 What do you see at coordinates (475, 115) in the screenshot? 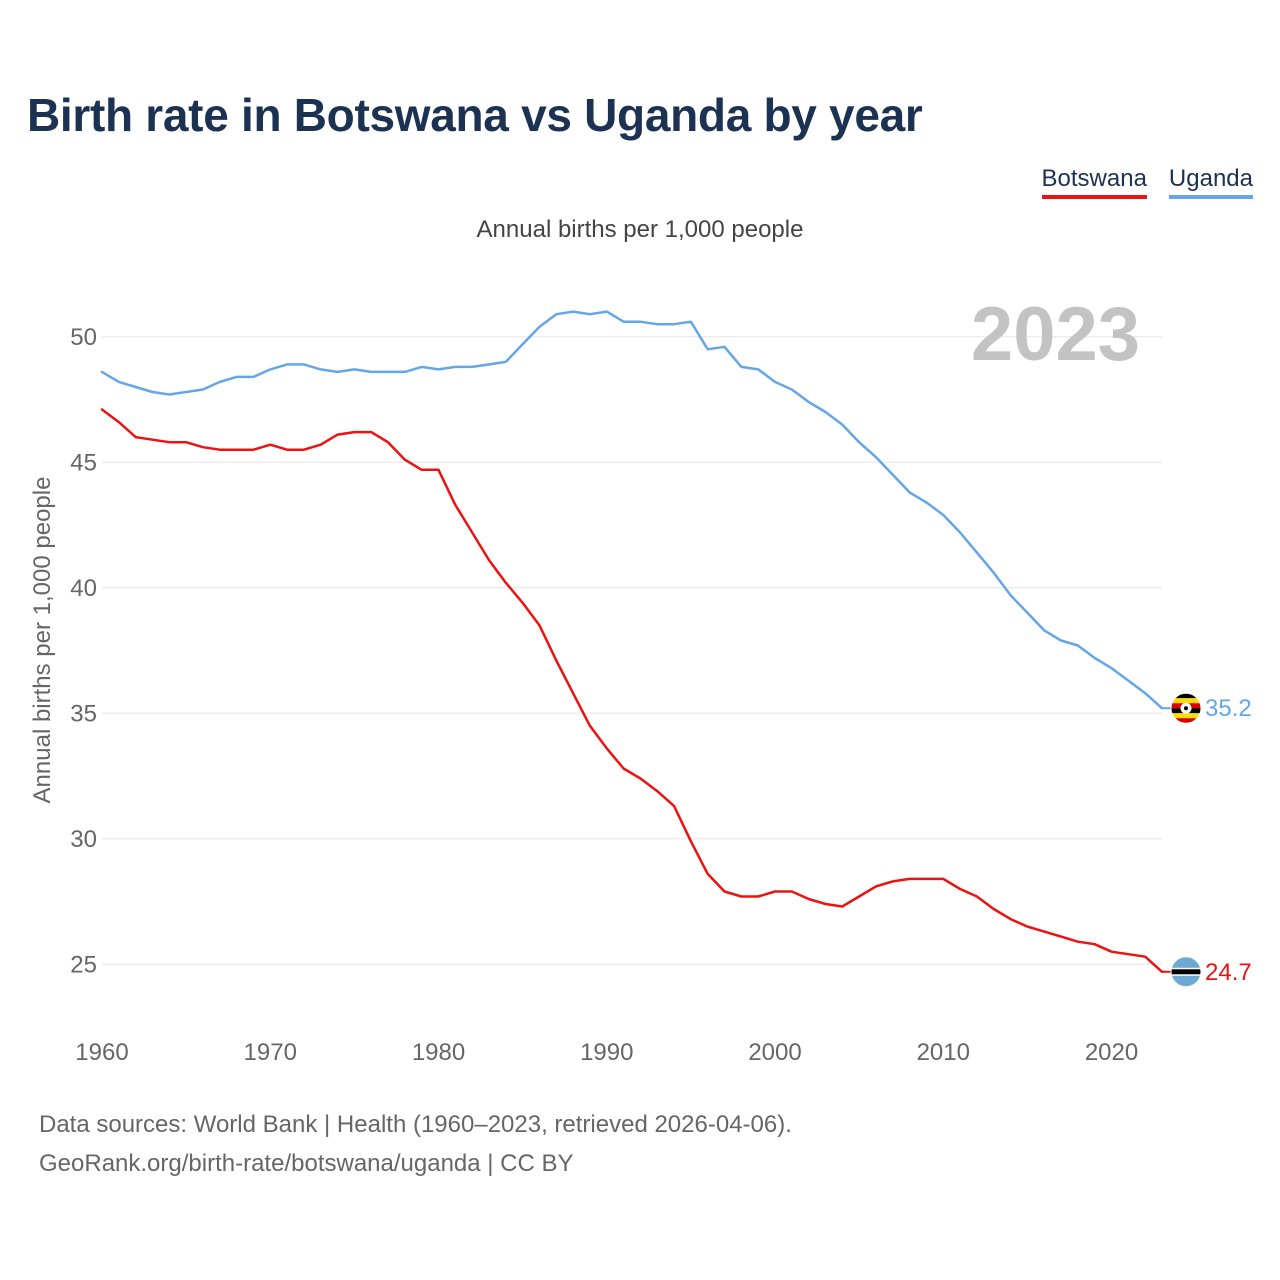
I see `chart-title: Birth rate in Botswana vs Uganda by year` at bounding box center [475, 115].